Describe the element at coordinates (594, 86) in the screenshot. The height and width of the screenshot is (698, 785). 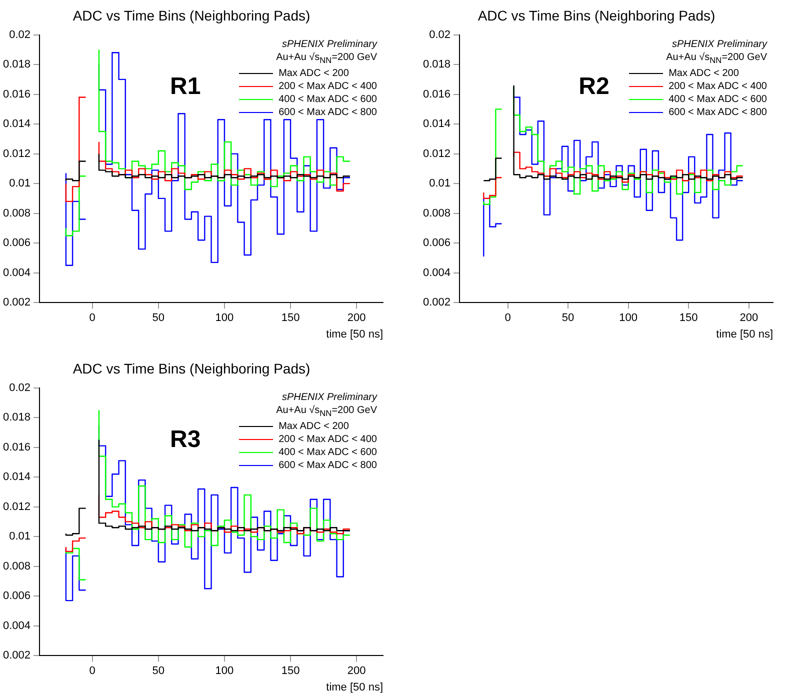
I see `annotation: R2` at that location.